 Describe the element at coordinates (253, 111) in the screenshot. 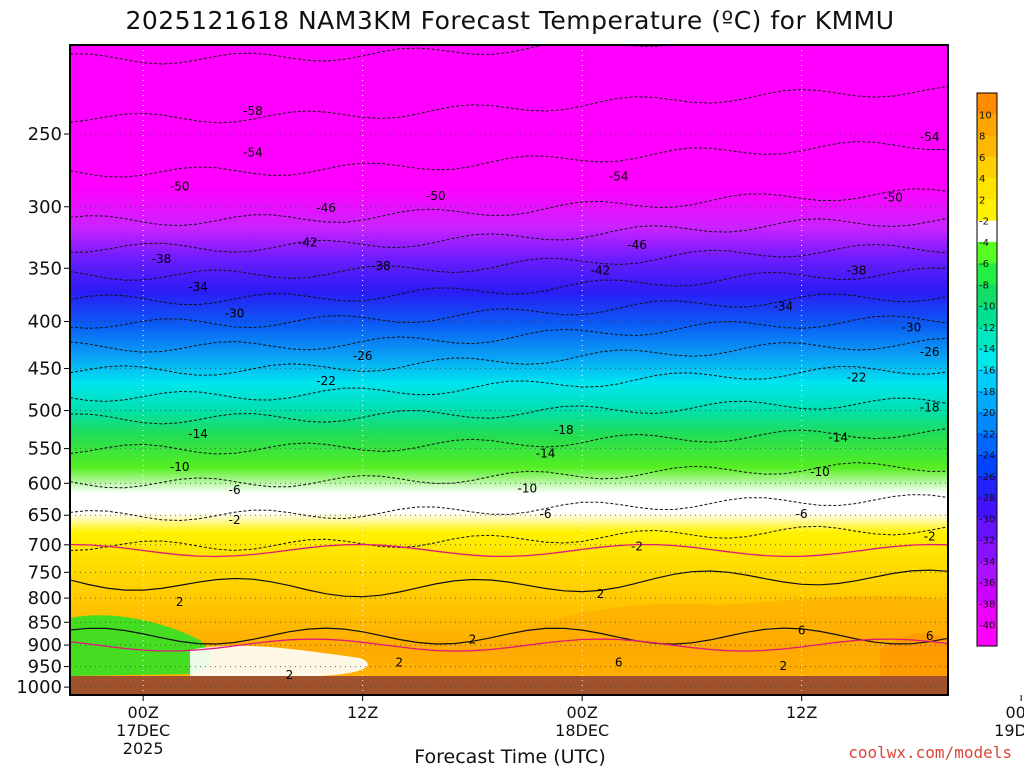

I see `contour-label: -58` at that location.